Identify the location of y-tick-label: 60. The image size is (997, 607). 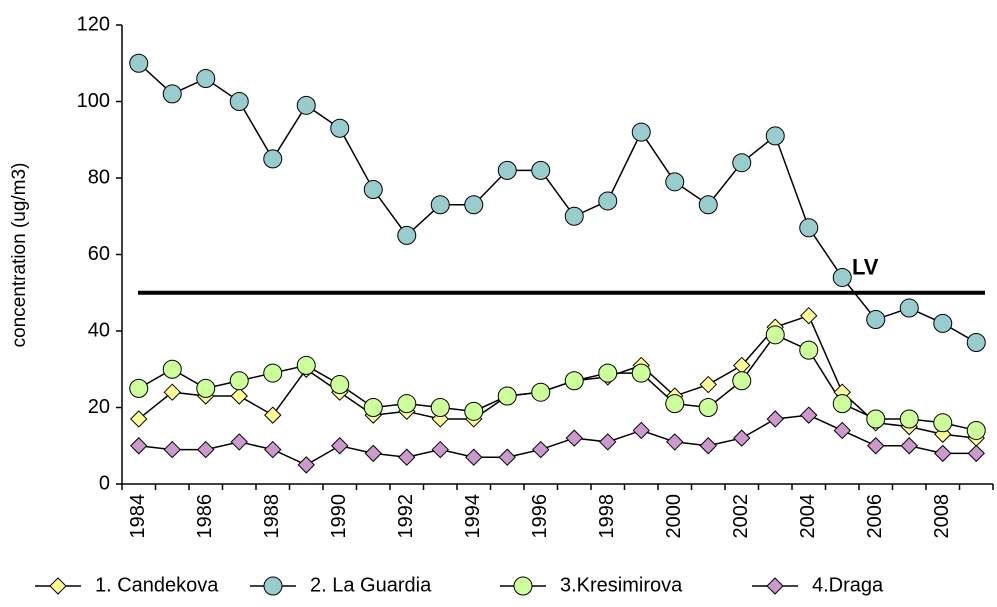
(99, 254).